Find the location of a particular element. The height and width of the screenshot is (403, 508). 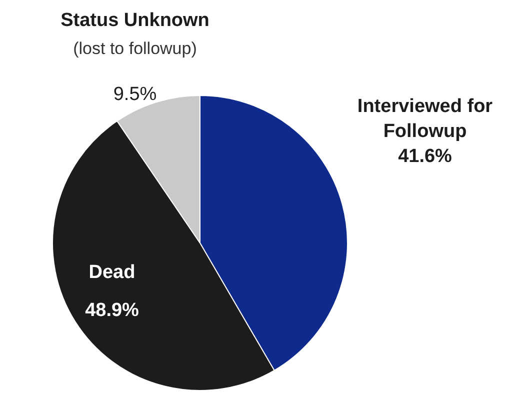

slice-label: Interviewed for Followup is located at coordinates (425, 119).